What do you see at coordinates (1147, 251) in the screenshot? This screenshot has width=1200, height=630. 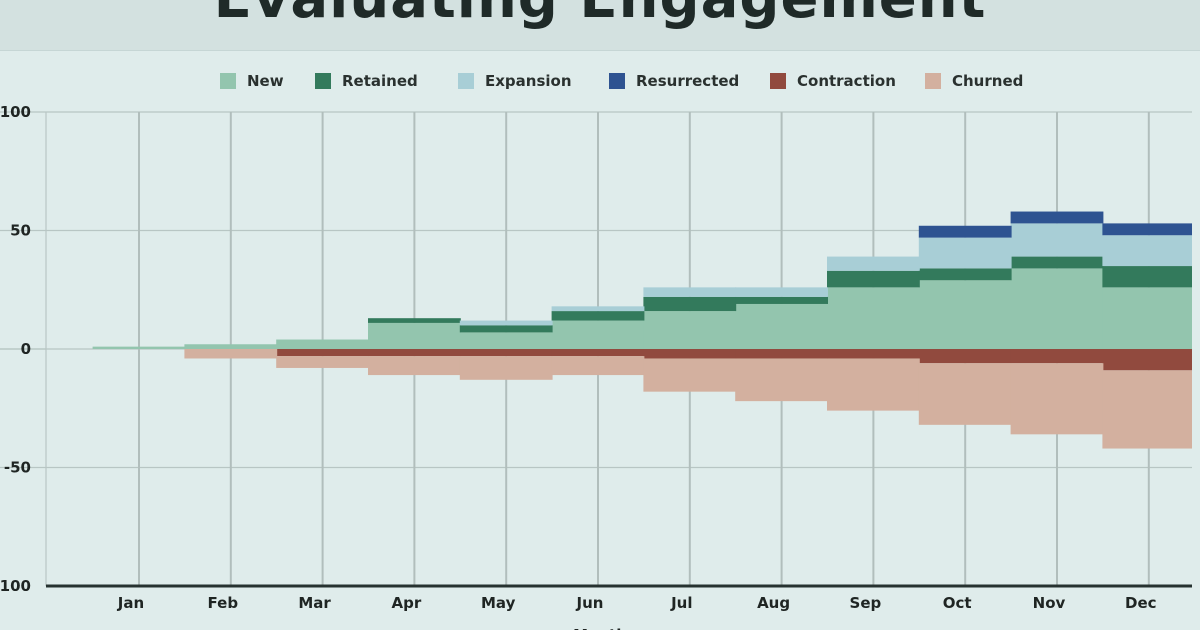 I see `bar-expansion-dec` at bounding box center [1147, 251].